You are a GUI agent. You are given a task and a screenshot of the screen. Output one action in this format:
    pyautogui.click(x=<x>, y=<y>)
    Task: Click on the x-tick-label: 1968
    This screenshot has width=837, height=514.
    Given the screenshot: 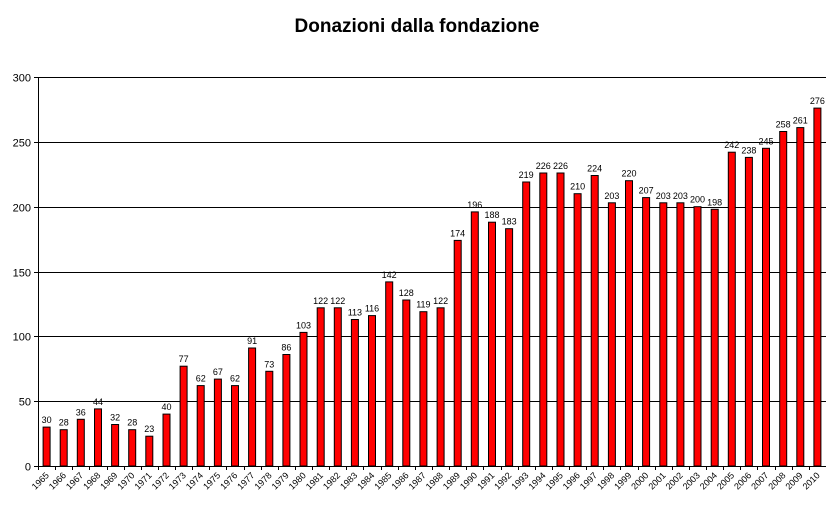 What is the action you would take?
    pyautogui.click(x=91, y=480)
    